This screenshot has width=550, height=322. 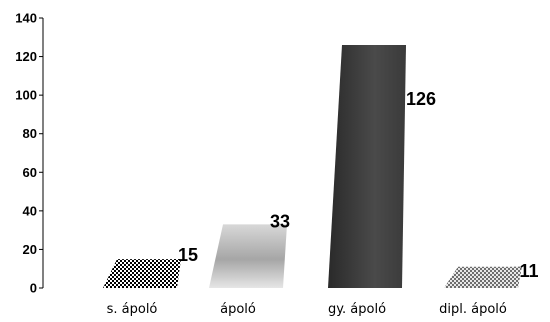 What do you see at coordinates (473, 309) in the screenshot?
I see `x-tick-label: dipl. ápoló` at bounding box center [473, 309].